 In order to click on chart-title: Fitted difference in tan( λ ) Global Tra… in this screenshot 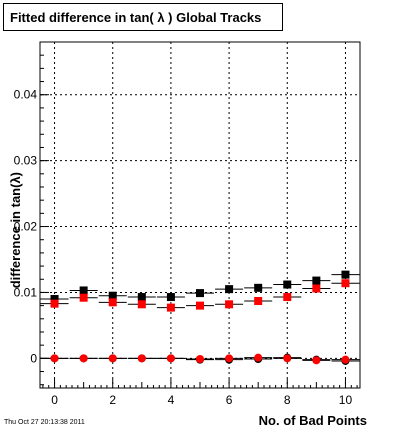, I will do `click(143, 17)`.